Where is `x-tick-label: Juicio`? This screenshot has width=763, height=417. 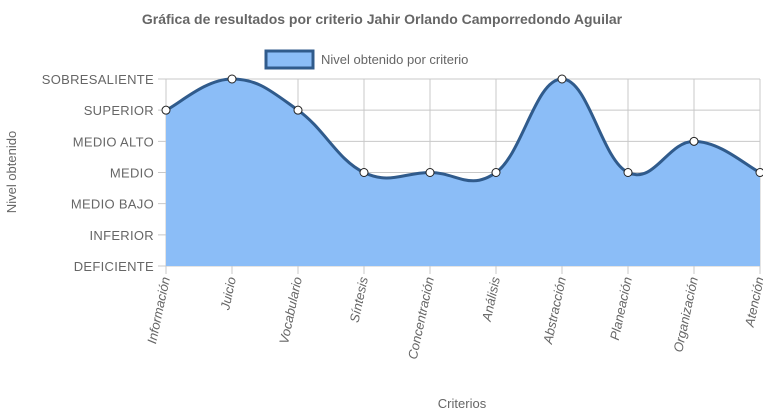
x-tick-label: Juicio is located at coordinates (228, 294).